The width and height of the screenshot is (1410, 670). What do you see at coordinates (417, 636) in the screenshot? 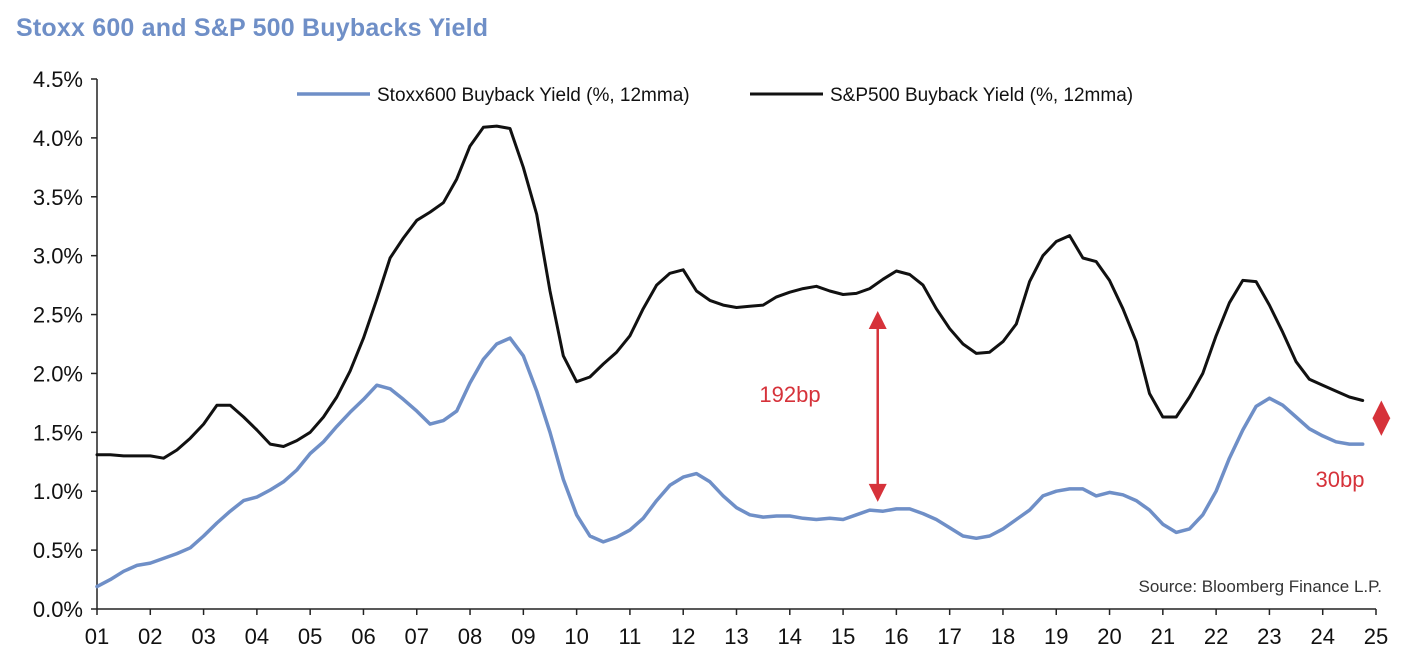
I see `x-tick-label: 07` at bounding box center [417, 636].